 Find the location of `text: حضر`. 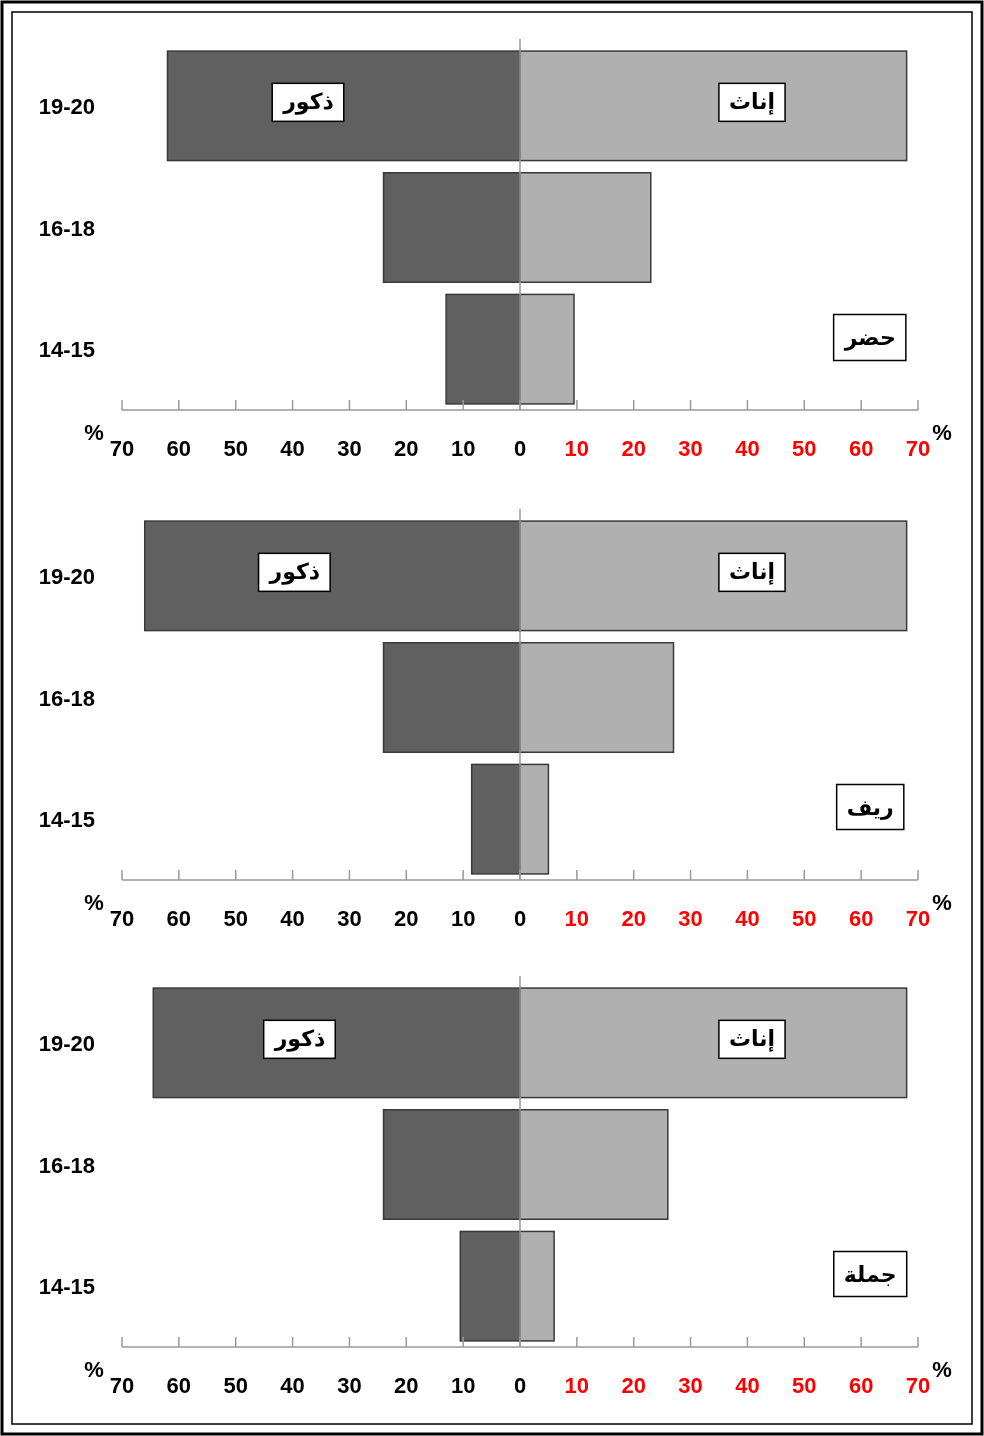

text: حضر is located at coordinates (869, 337).